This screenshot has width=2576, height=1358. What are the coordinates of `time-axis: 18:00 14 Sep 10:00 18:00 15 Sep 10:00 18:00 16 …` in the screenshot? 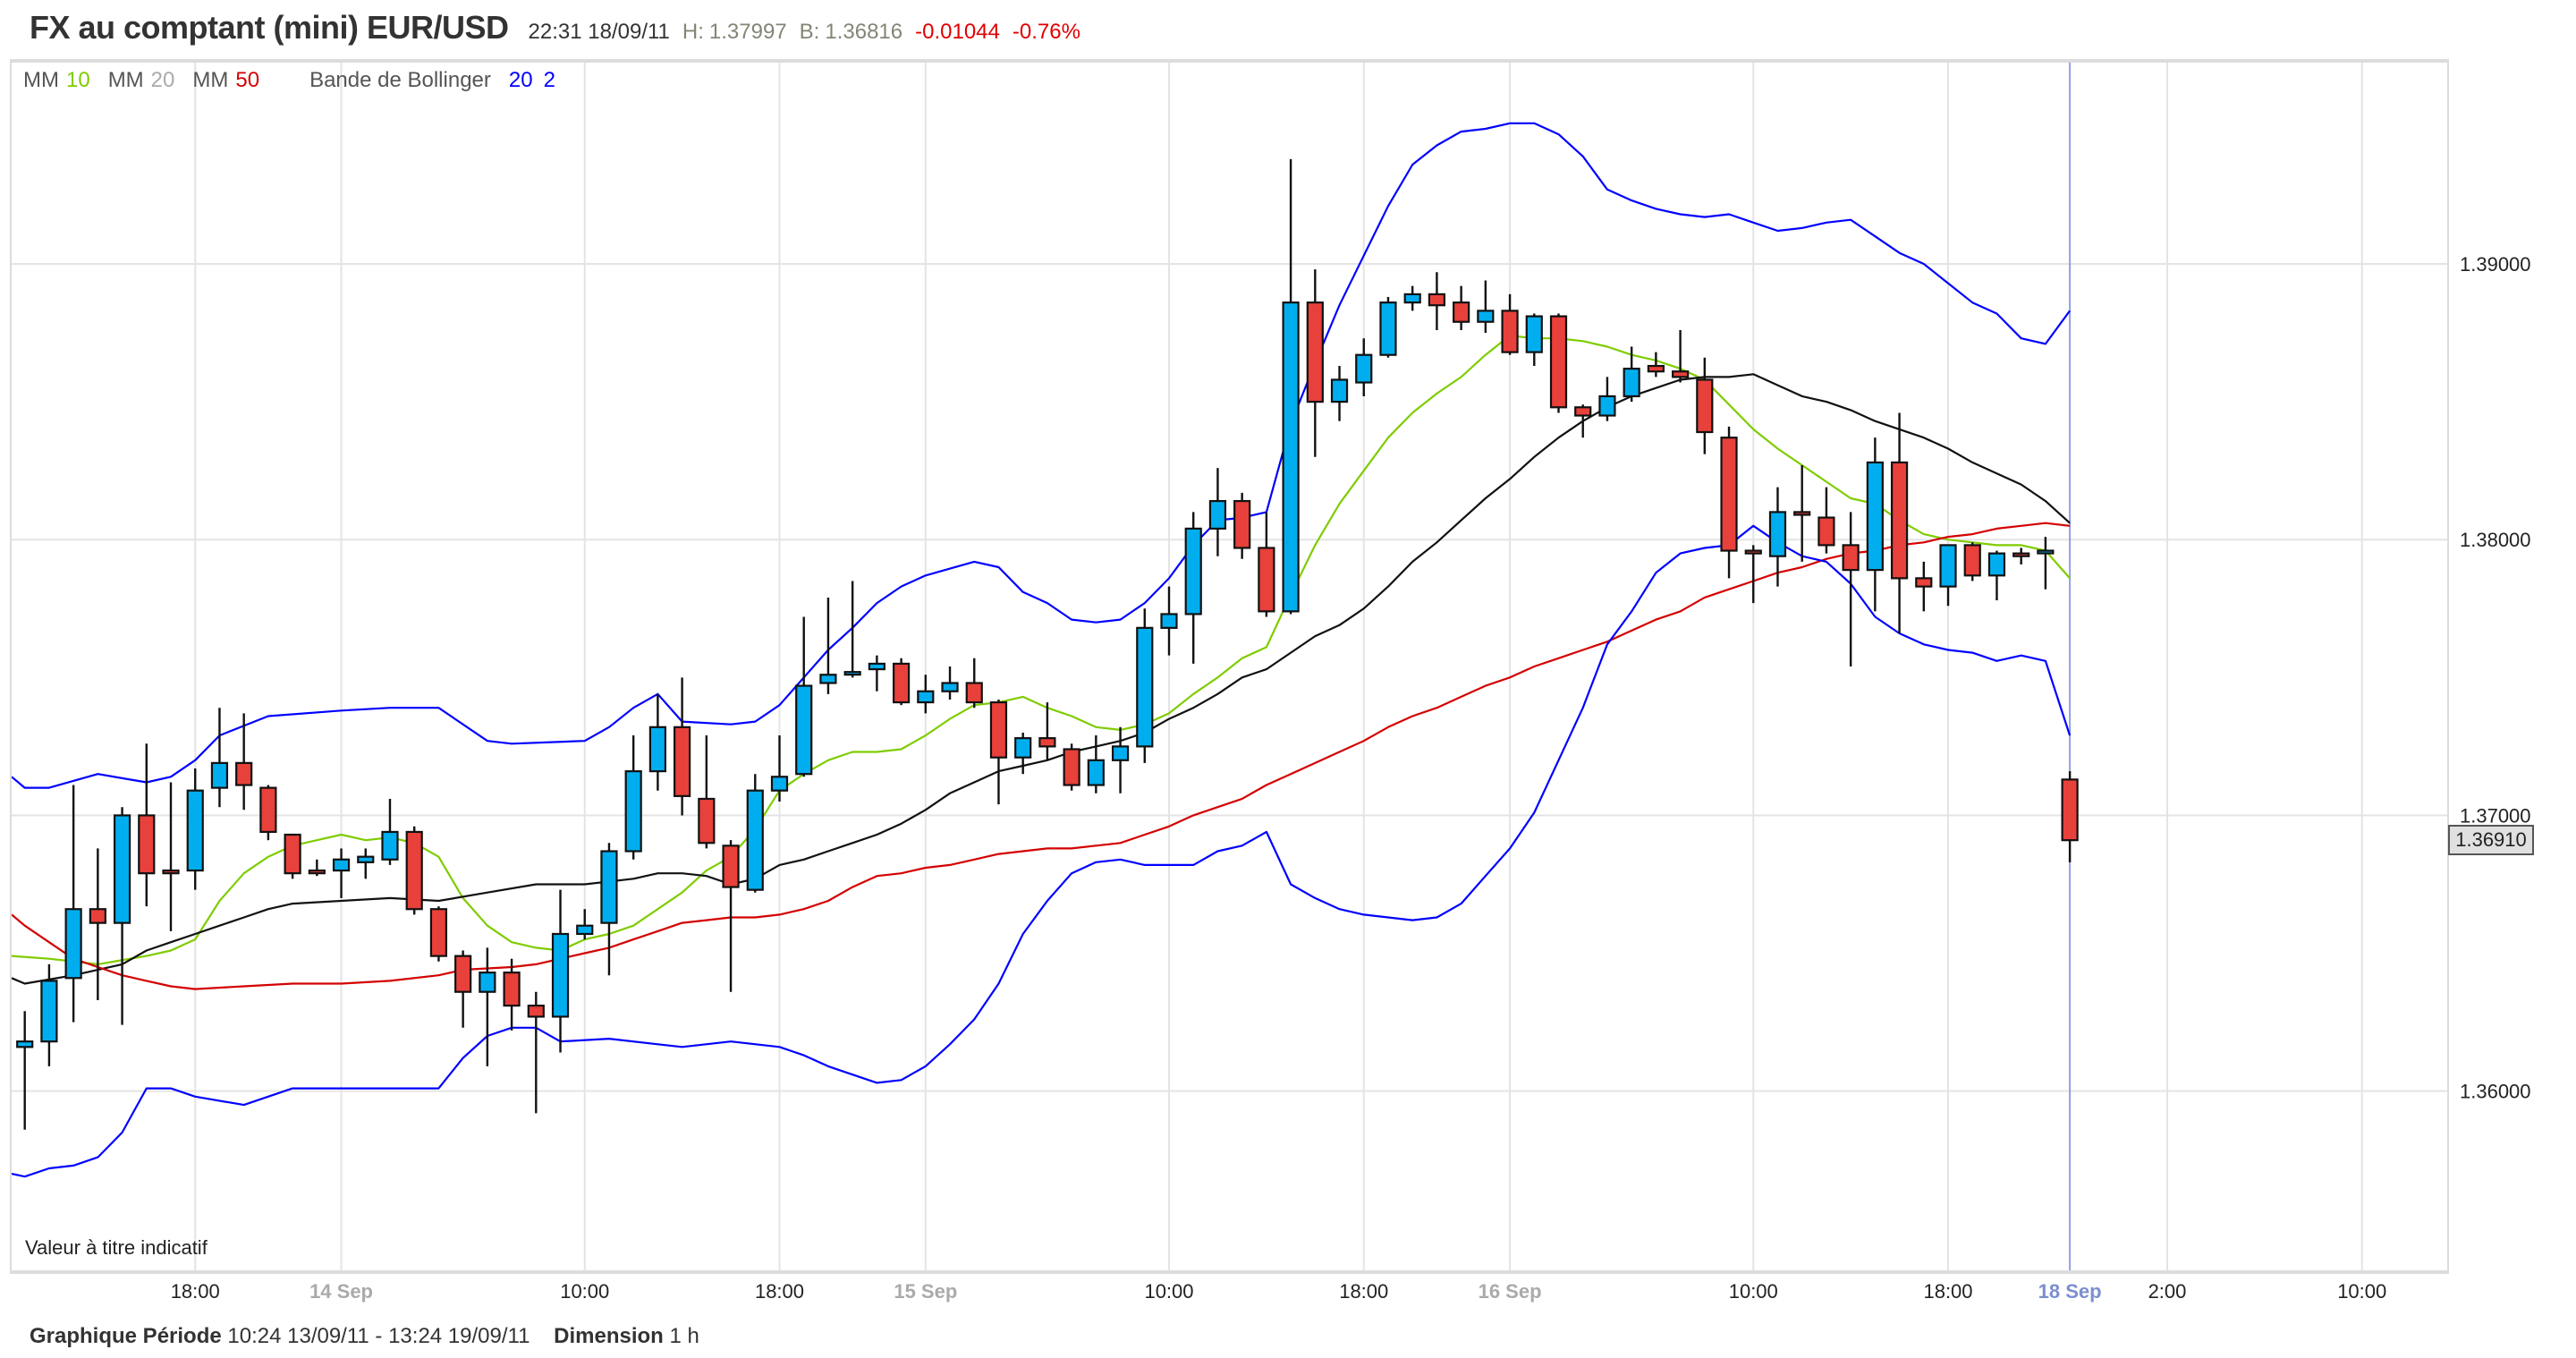 It's located at (1279, 1291).